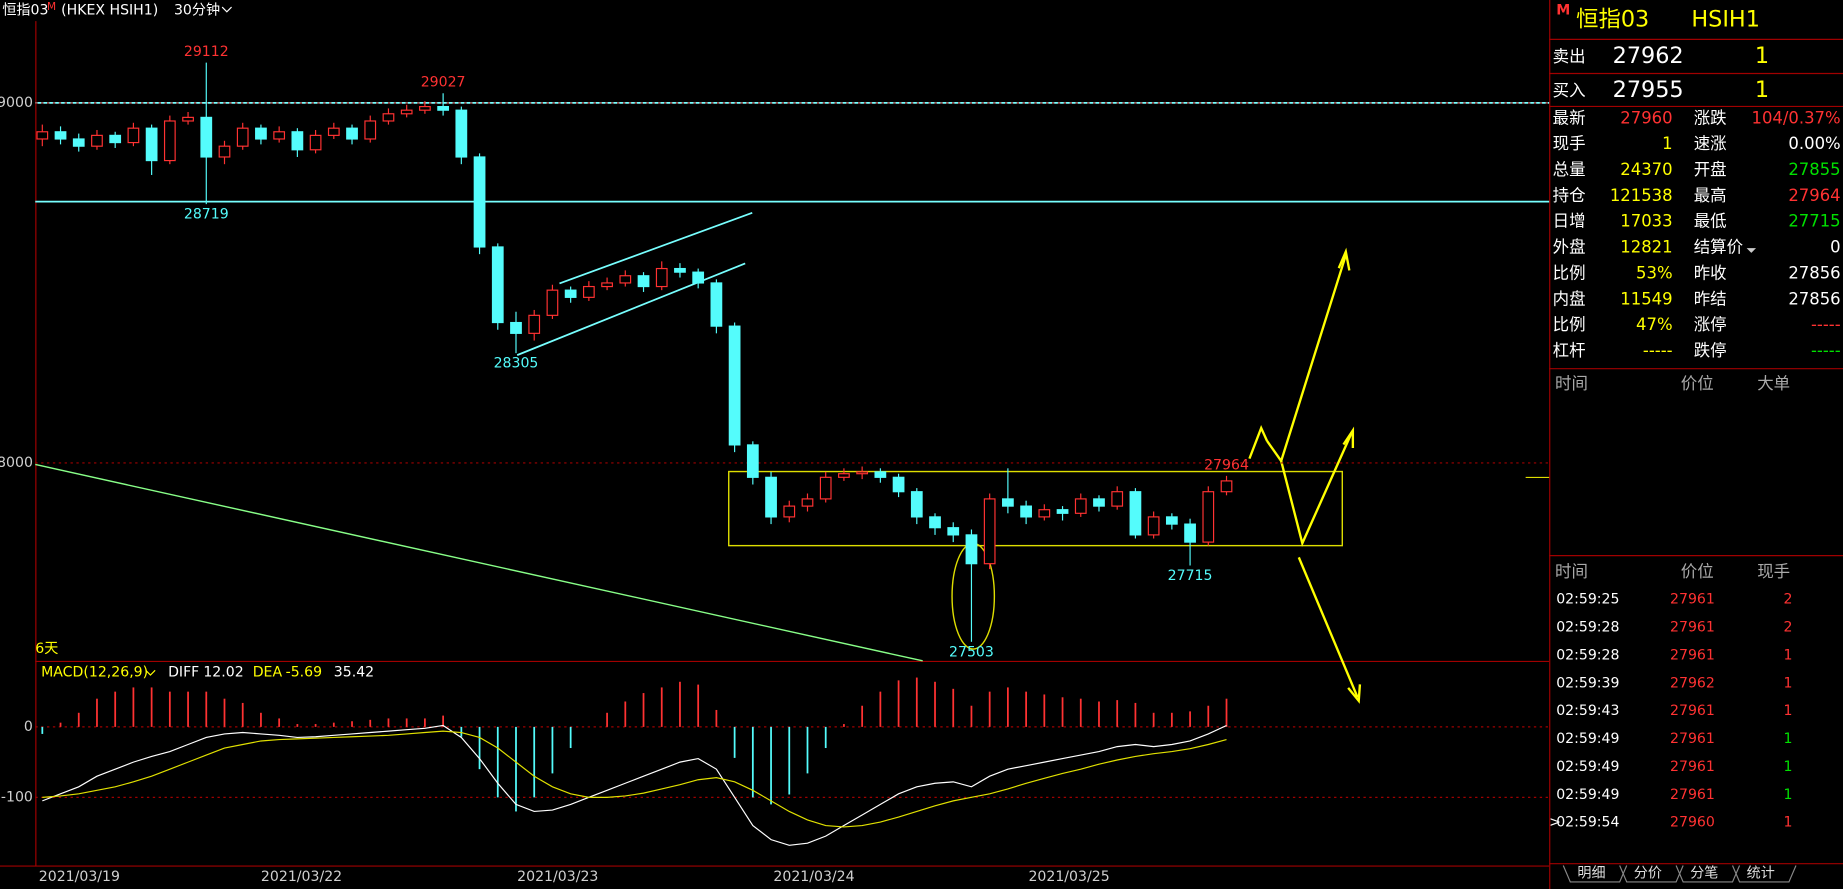 This screenshot has height=889, width=1843. What do you see at coordinates (1761, 874) in the screenshot?
I see `tab: 统计` at bounding box center [1761, 874].